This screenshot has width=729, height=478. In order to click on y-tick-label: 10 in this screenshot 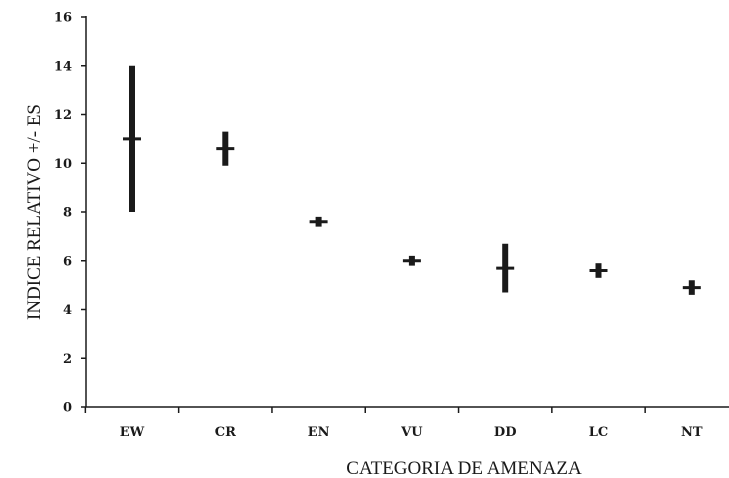, I will do `click(63, 164)`.